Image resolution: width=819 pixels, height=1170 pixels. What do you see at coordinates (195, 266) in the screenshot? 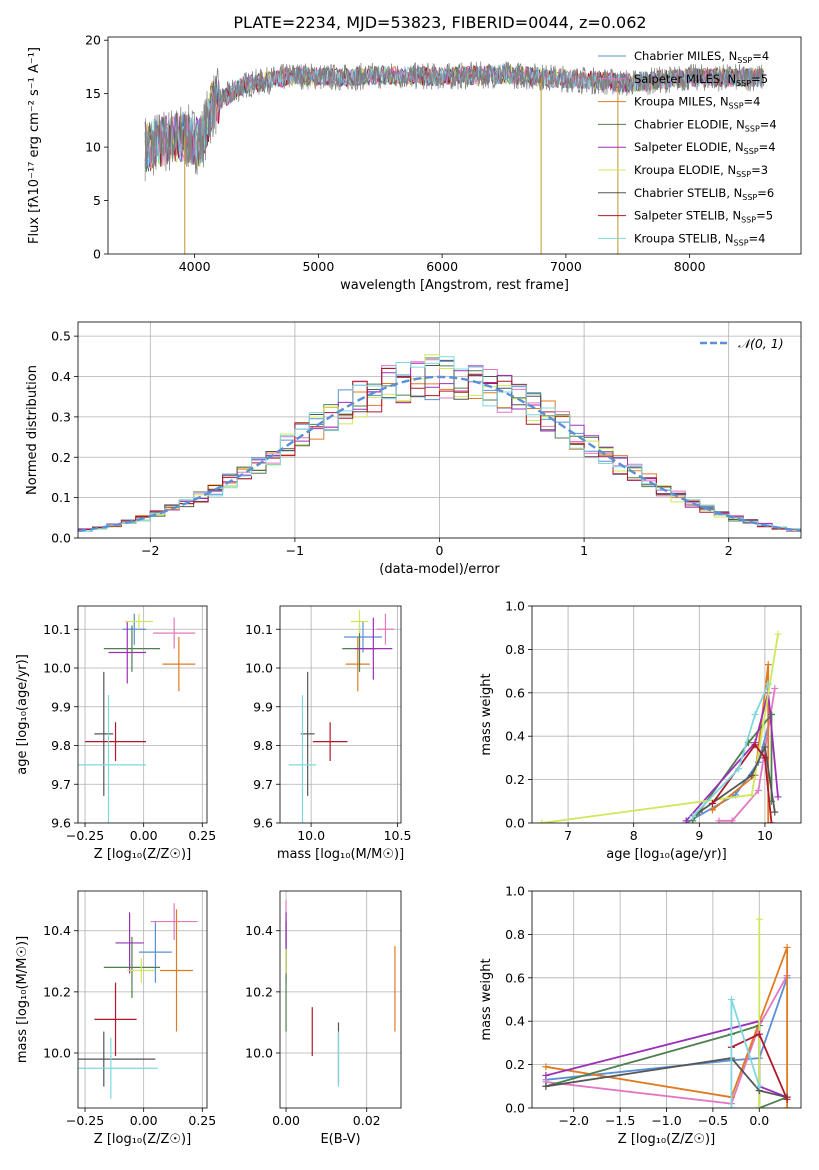
I see `x-tick-label: 4000` at bounding box center [195, 266].